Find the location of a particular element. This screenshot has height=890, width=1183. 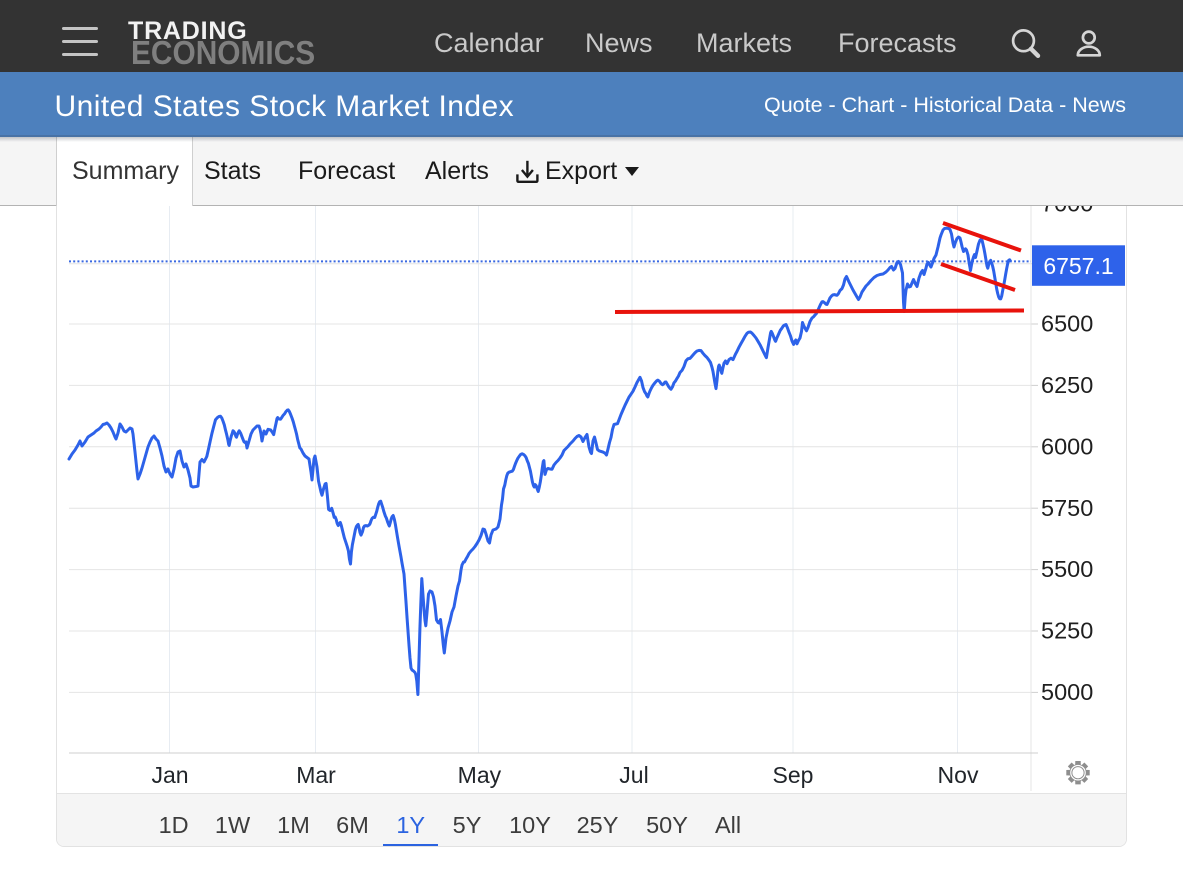

svg-text: 6250 is located at coordinates (1067, 385).